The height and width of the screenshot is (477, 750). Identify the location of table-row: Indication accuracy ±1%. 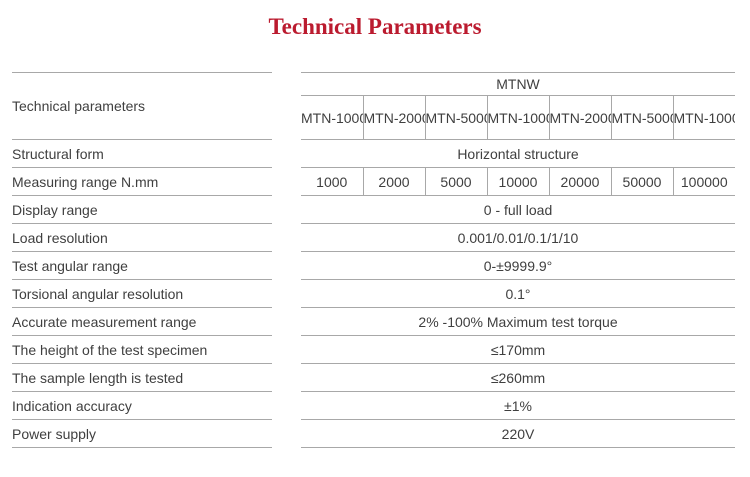
(374, 405).